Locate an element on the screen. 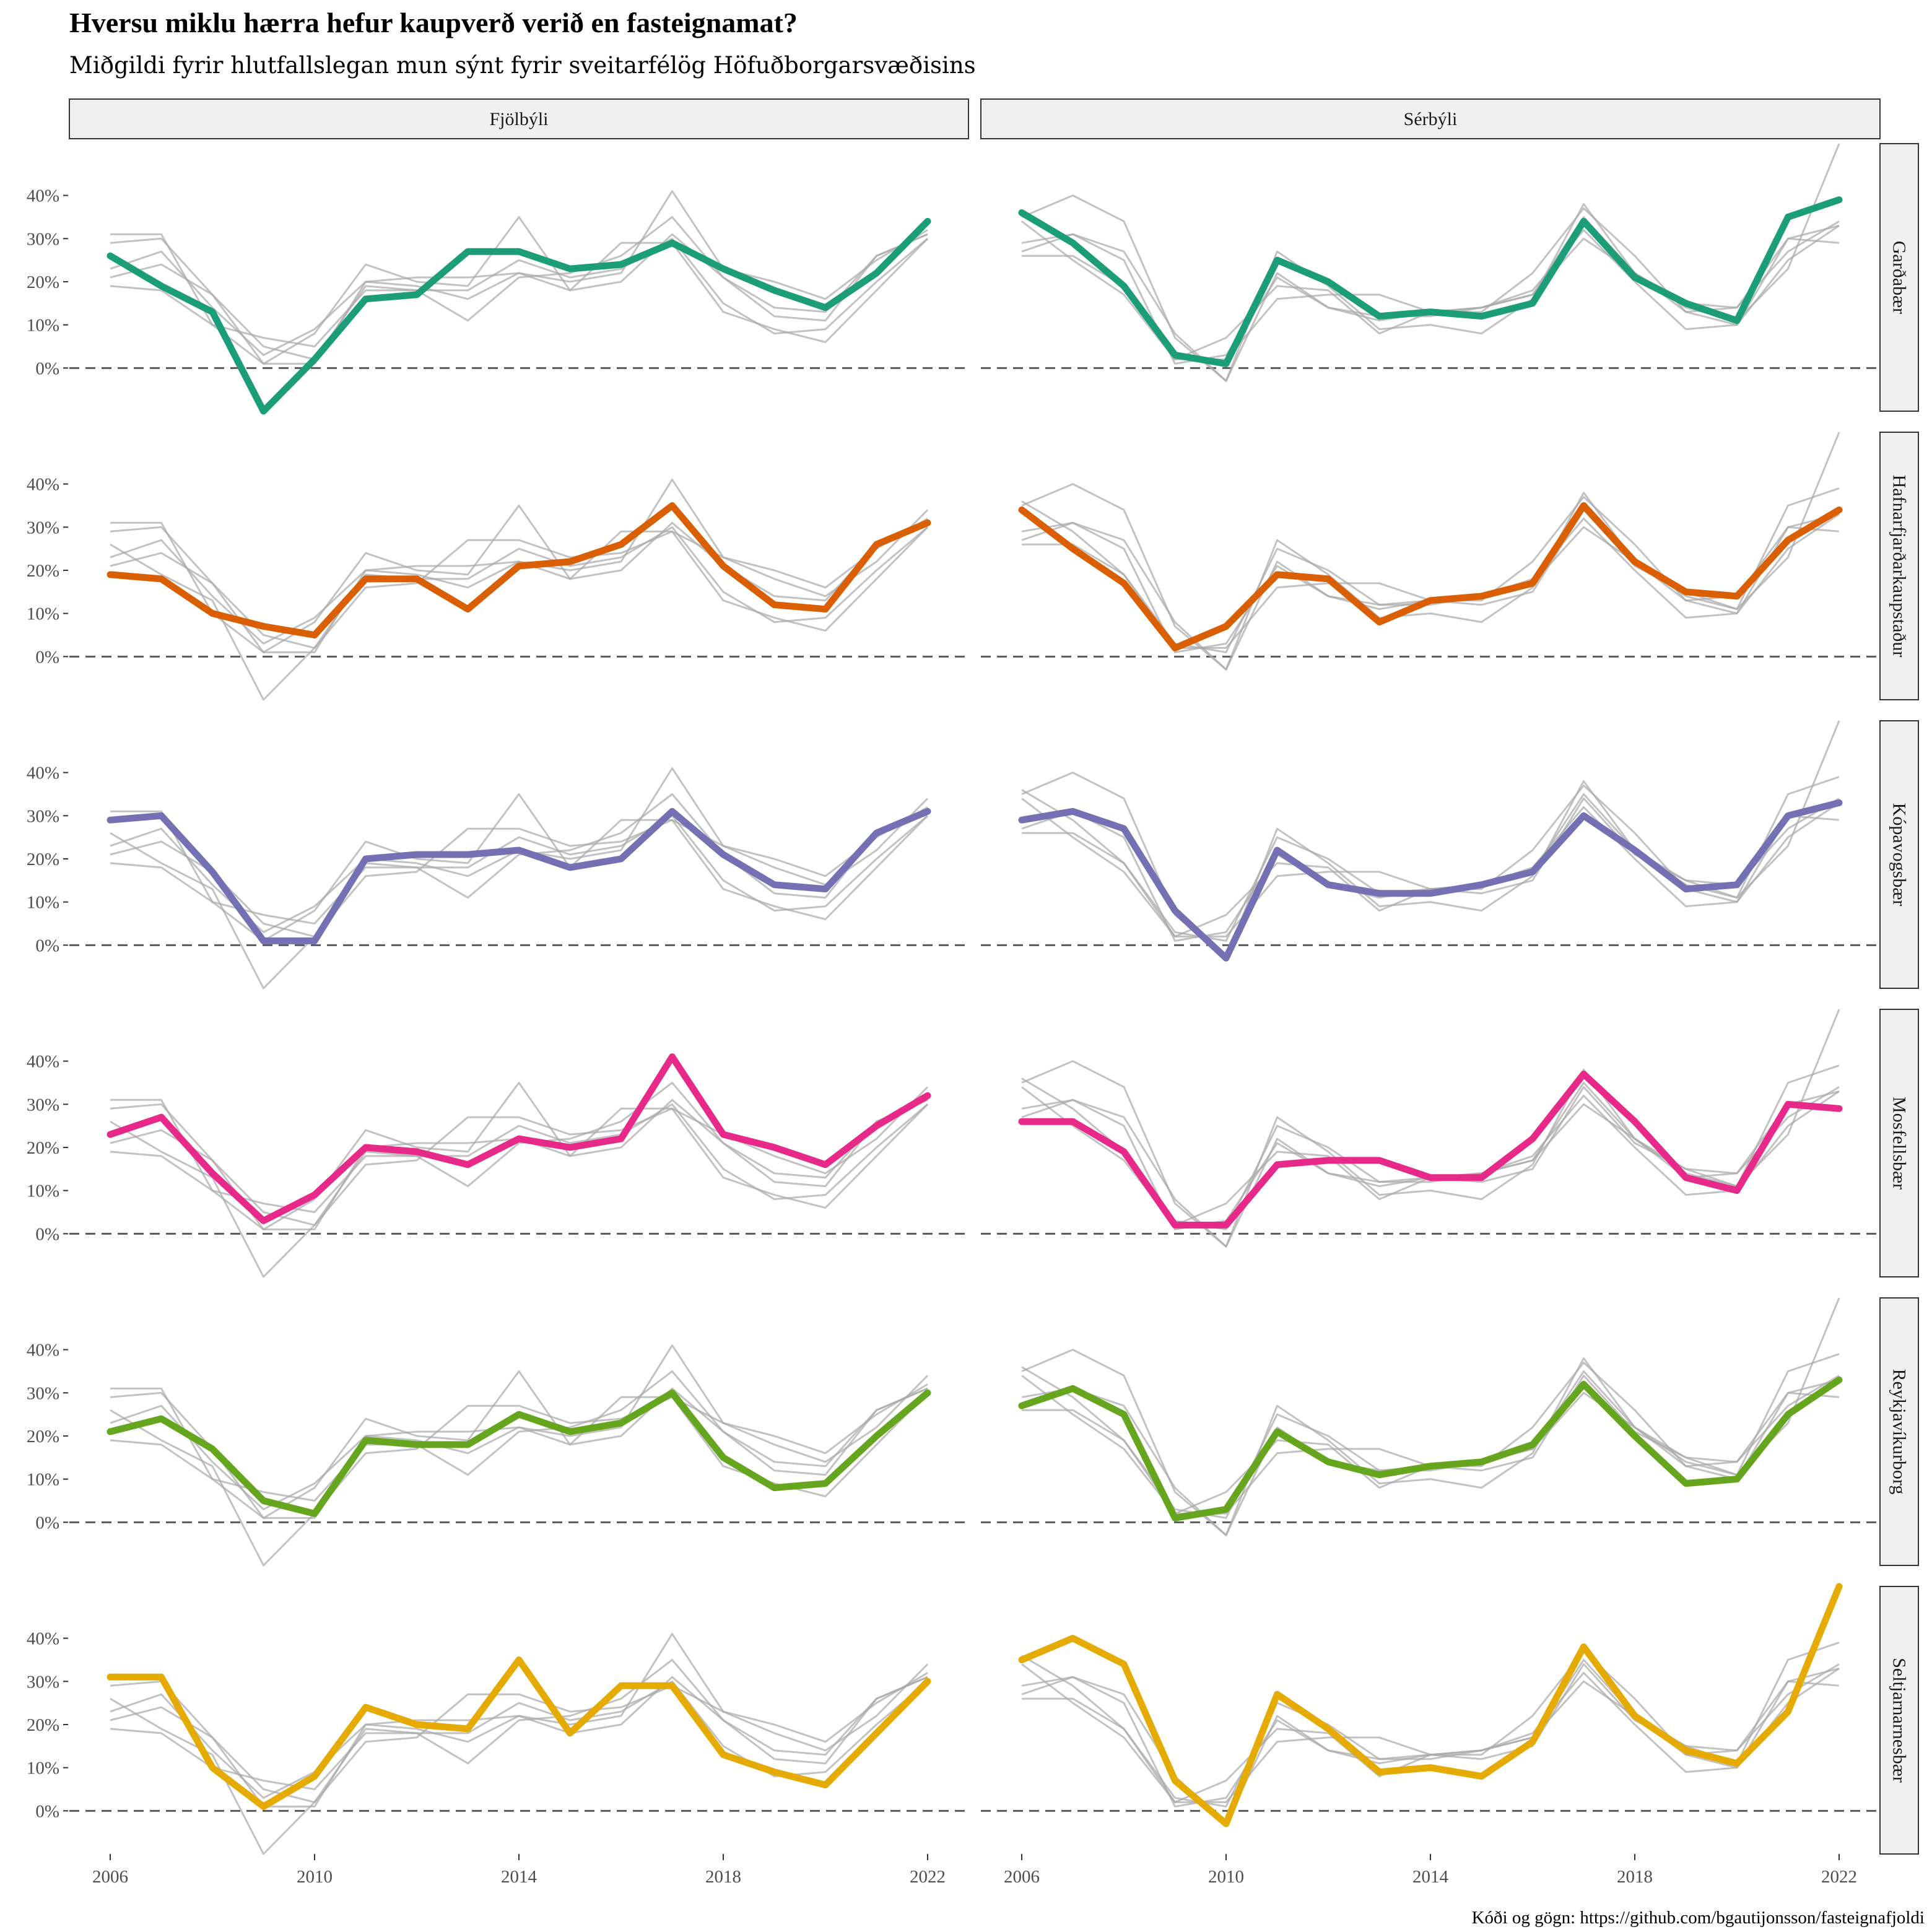 The image size is (1932, 1932). facet-strip-reykjavikurborg is located at coordinates (1899, 1431).